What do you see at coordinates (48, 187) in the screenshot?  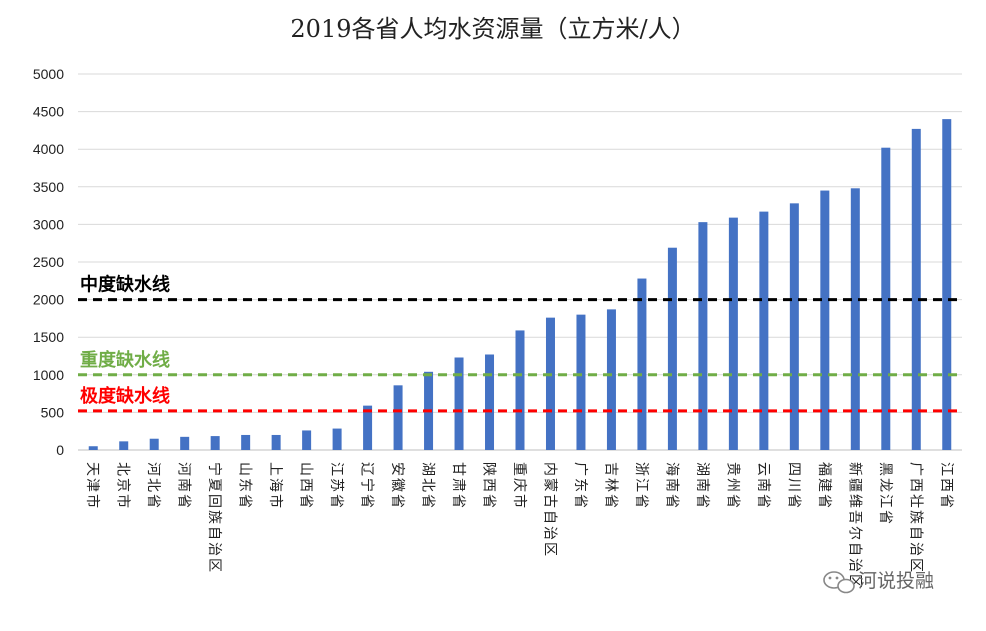 I see `y-tick-label: 3500` at bounding box center [48, 187].